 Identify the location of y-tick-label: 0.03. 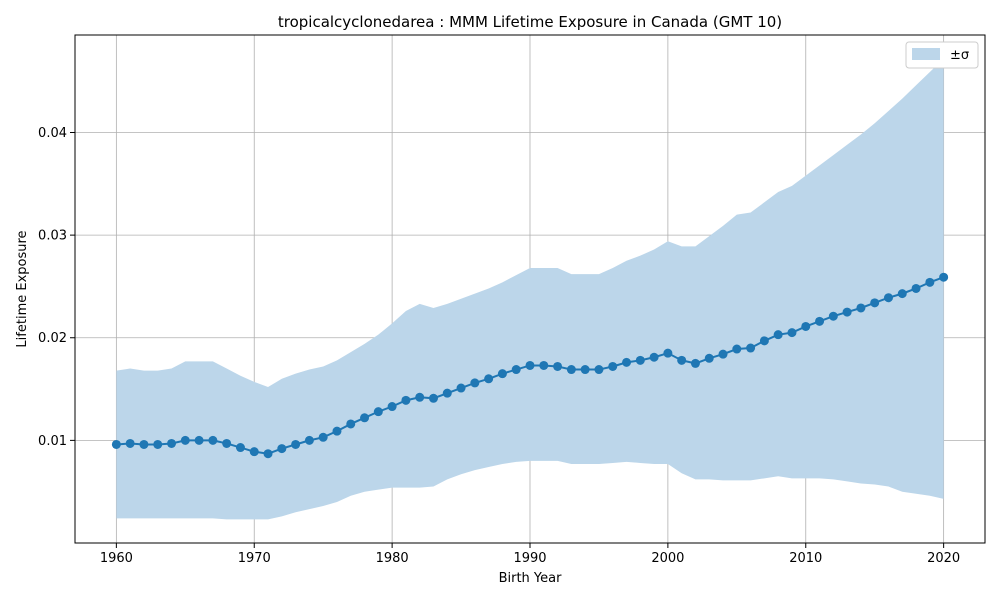
(52, 236).